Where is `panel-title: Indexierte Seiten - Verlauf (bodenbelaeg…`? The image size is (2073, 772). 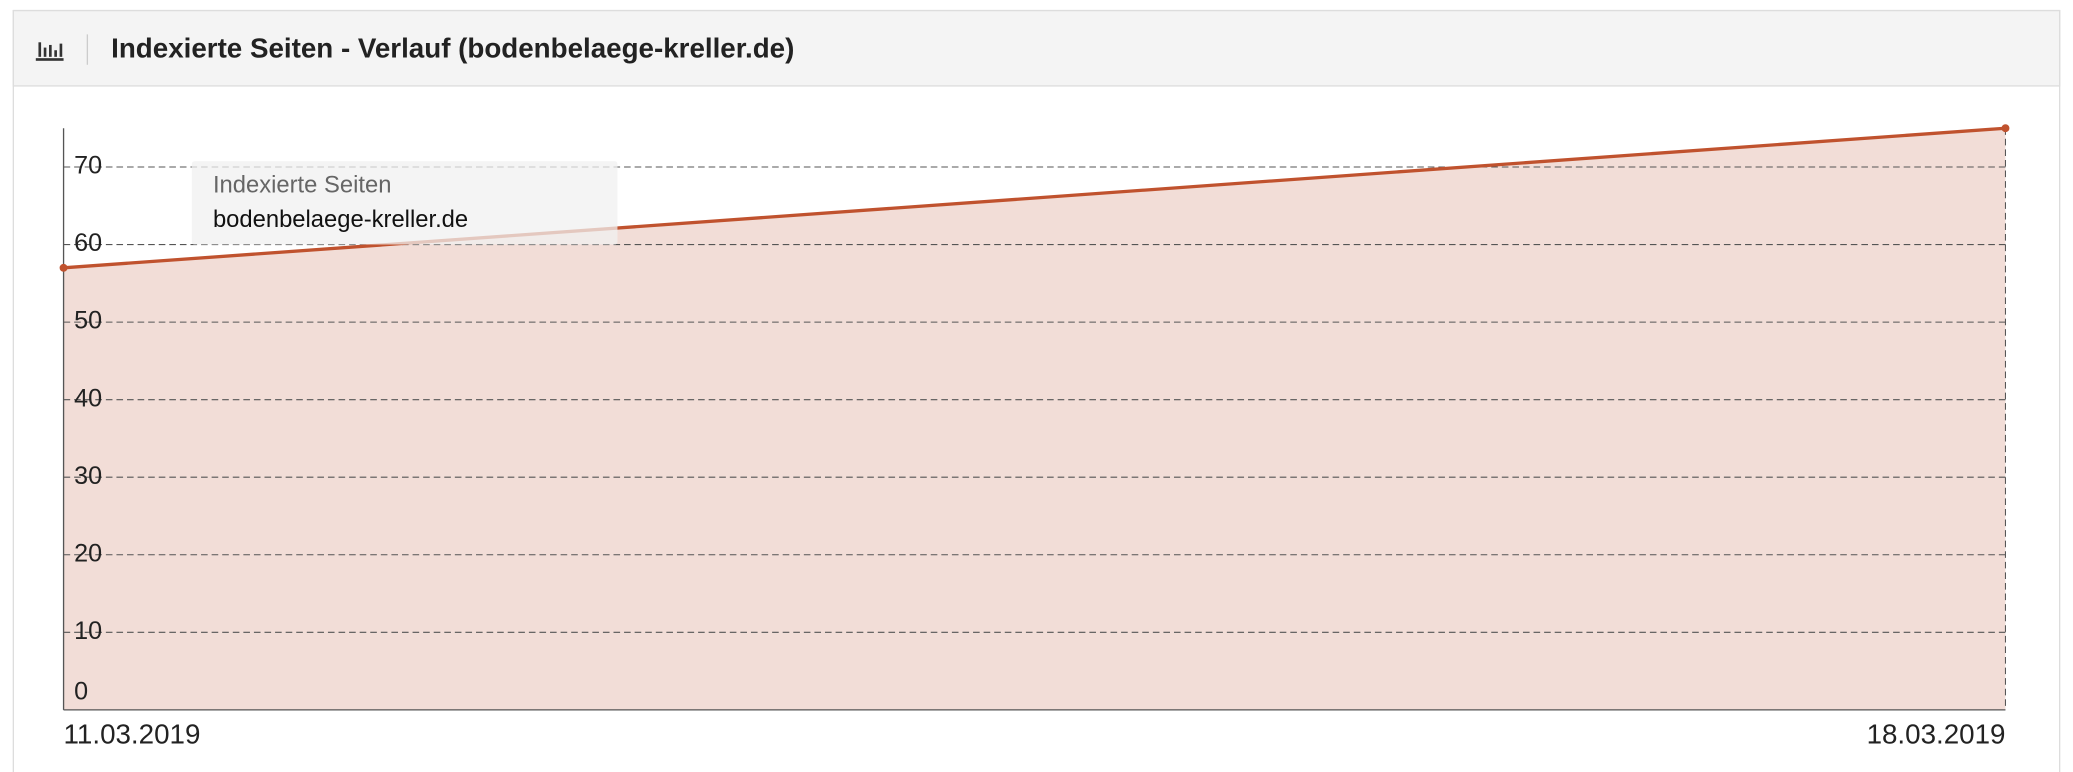
panel-title: Indexierte Seiten - Verlauf (bodenbelaeg… is located at coordinates (452, 48).